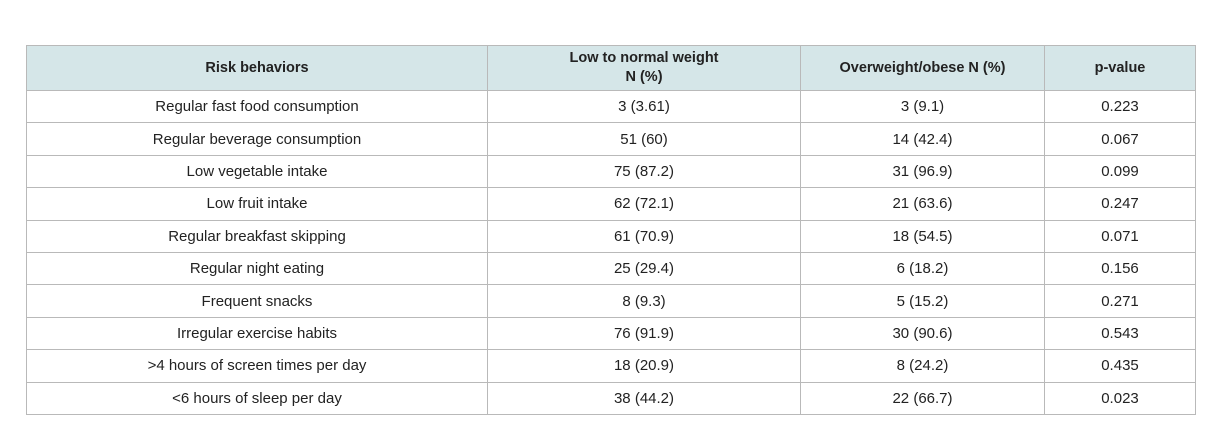 The image size is (1208, 440). Describe the element at coordinates (257, 106) in the screenshot. I see `cell-behavior: Regular fast food consumption` at that location.